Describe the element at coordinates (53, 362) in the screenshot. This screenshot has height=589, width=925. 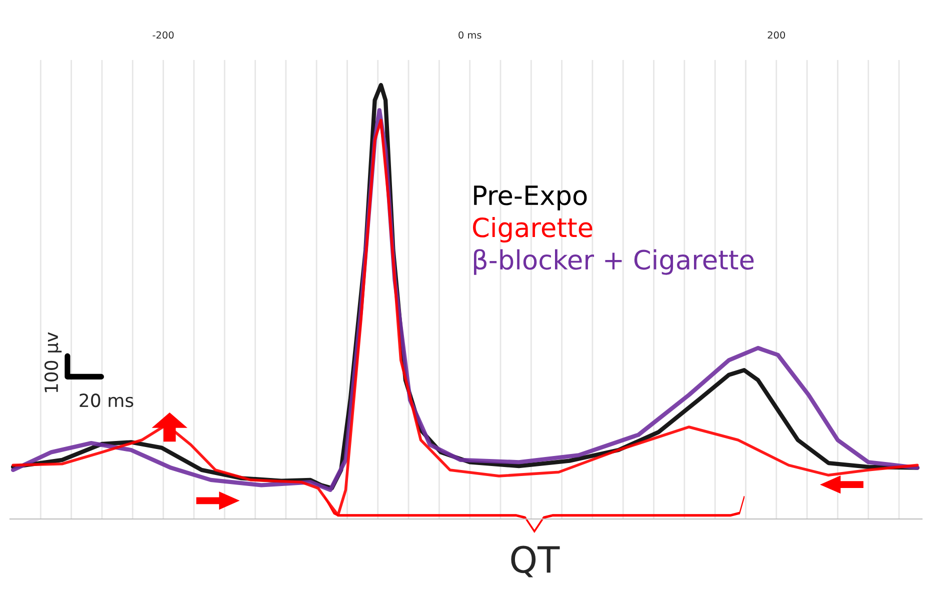
I see `annotation: 100 µv` at that location.